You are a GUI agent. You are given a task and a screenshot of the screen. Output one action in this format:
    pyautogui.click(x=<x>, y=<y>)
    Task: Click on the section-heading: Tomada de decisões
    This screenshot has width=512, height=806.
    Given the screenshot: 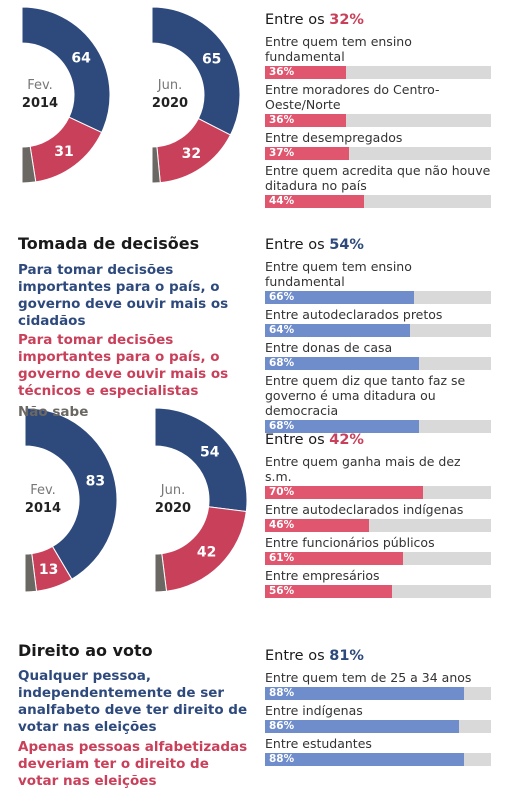 What is the action you would take?
    pyautogui.click(x=109, y=243)
    